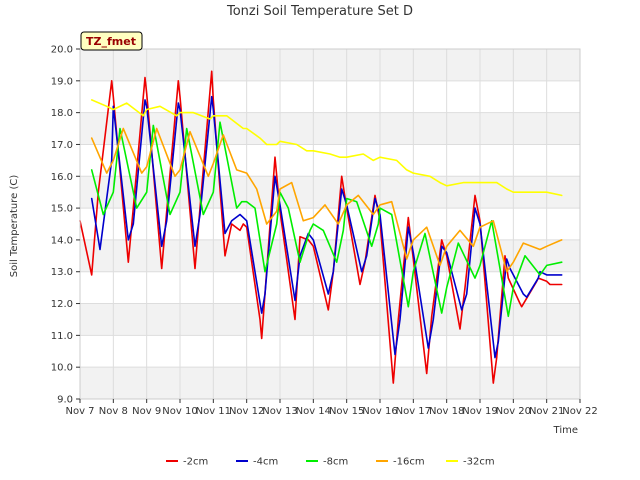  I want to click on legend-item: -2cm, so click(187, 462).